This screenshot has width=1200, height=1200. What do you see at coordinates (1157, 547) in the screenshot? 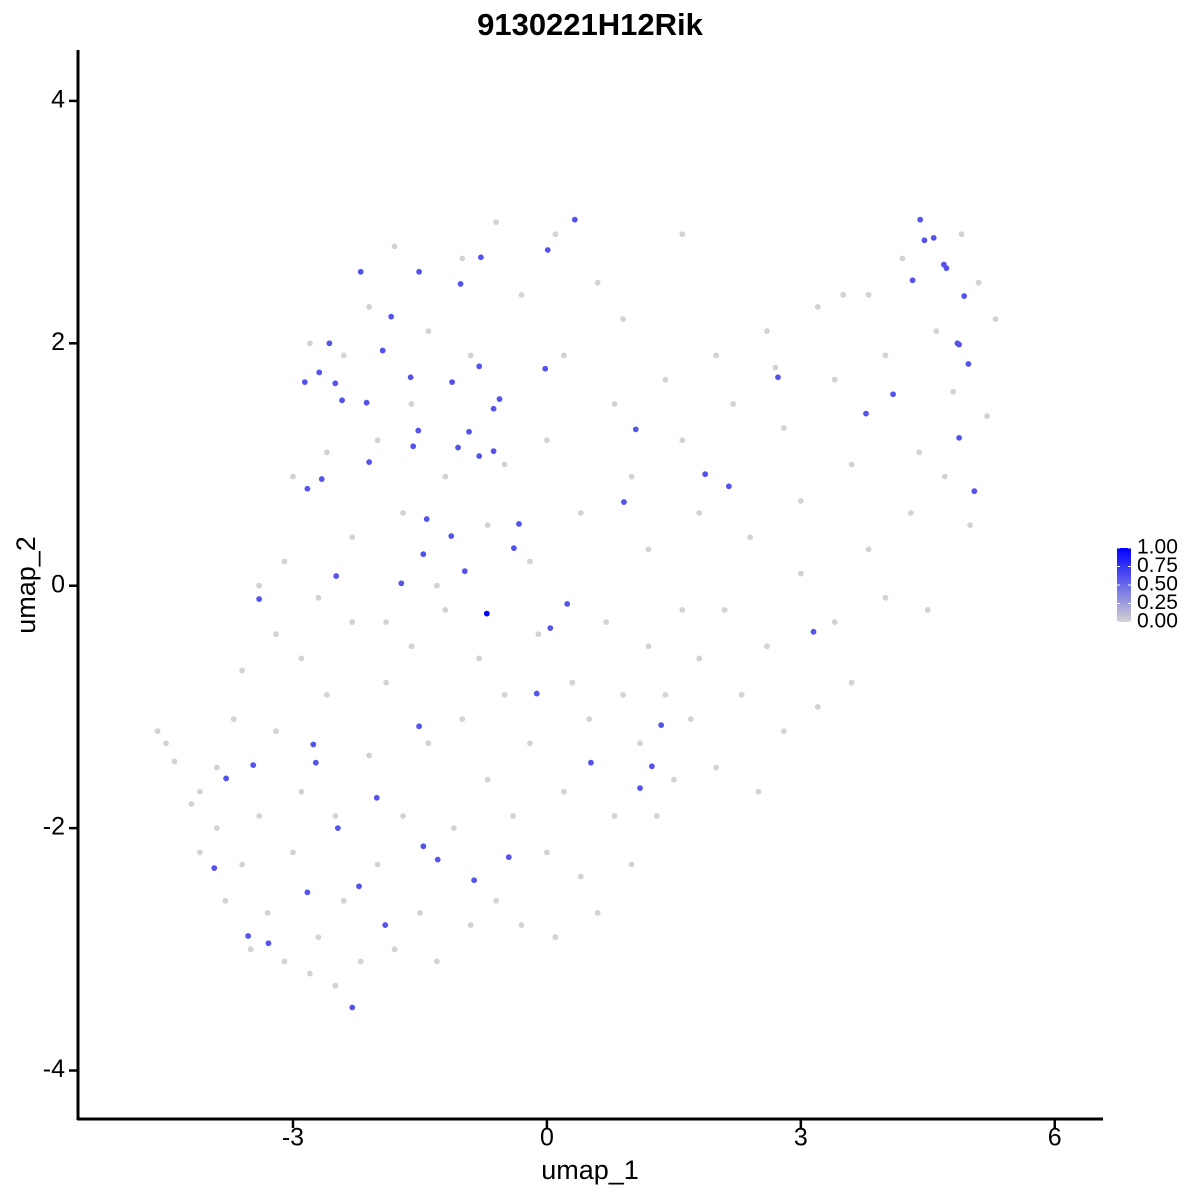
I see `colorbar-tick-label: 1.00` at bounding box center [1157, 547].